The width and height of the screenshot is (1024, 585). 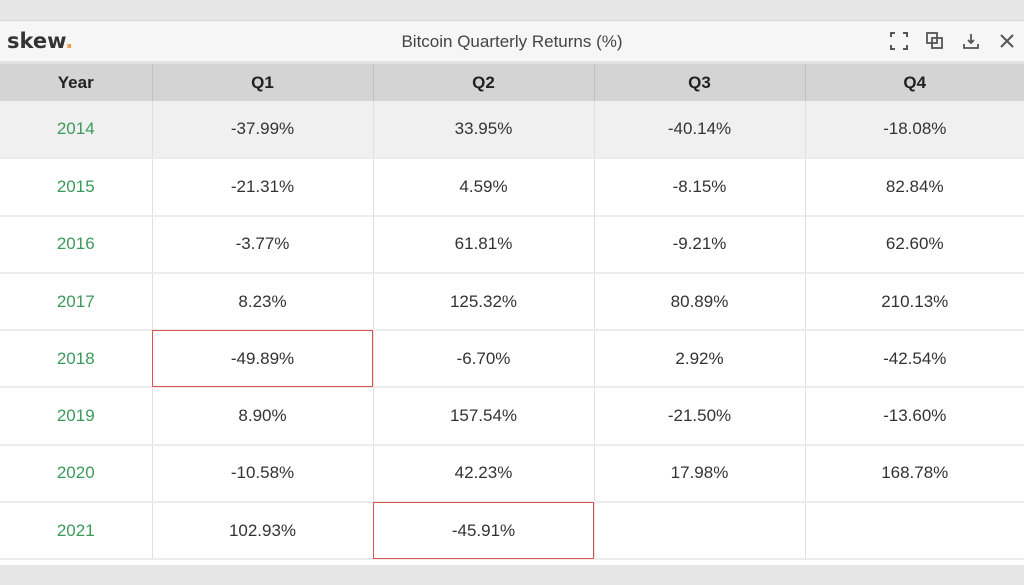 I want to click on year-cell: 2017, so click(x=76, y=302).